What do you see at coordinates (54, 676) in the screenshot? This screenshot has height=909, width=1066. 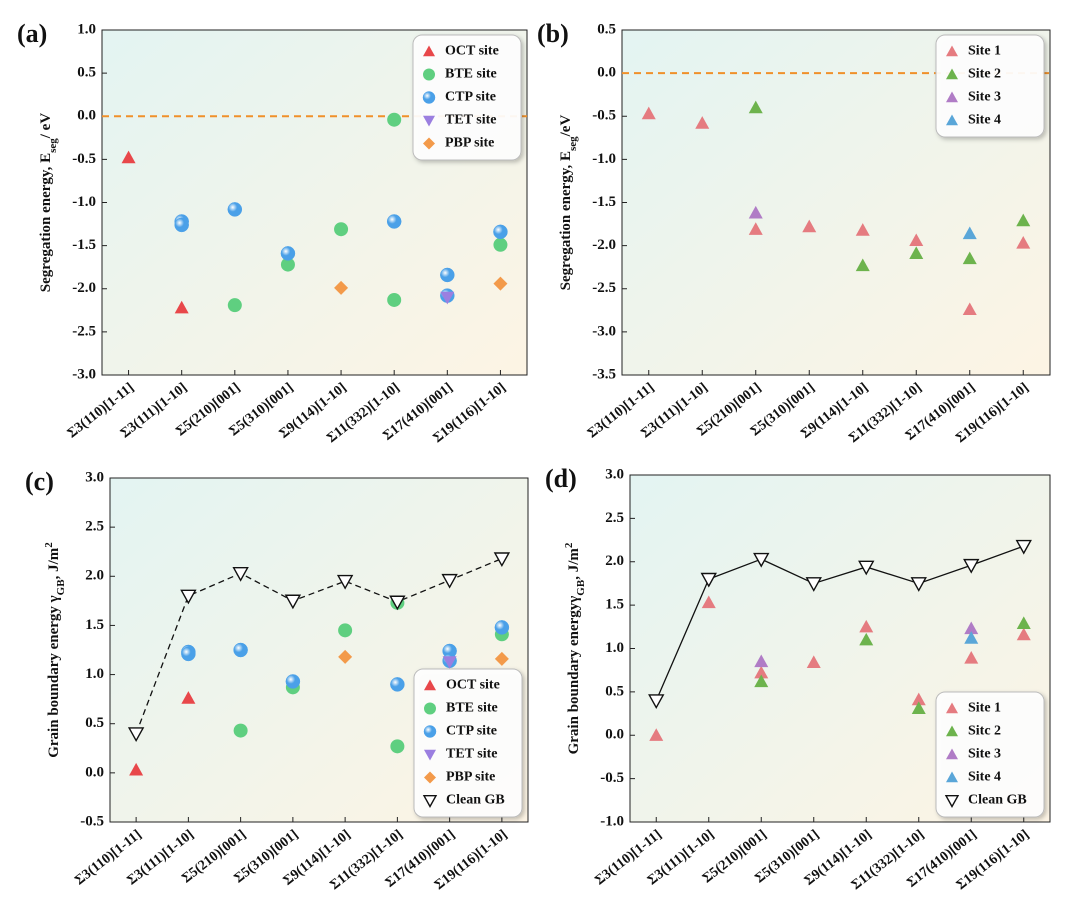 I see `y-axis-label-part: Grain boundary energy γ` at bounding box center [54, 676].